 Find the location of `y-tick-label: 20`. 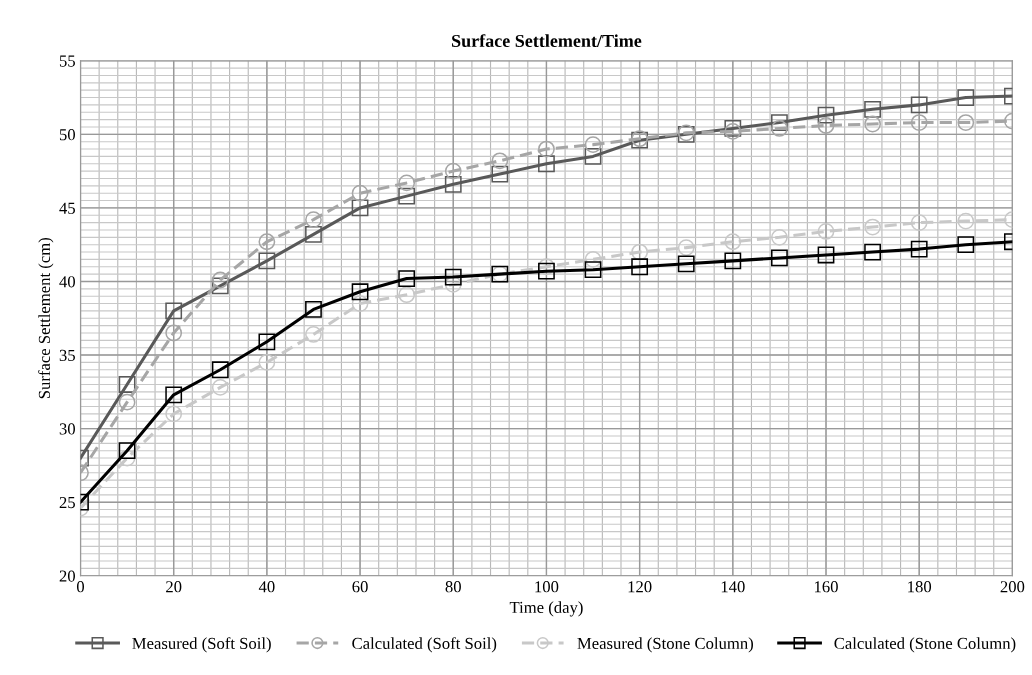

y-tick-label: 20 is located at coordinates (67, 576).